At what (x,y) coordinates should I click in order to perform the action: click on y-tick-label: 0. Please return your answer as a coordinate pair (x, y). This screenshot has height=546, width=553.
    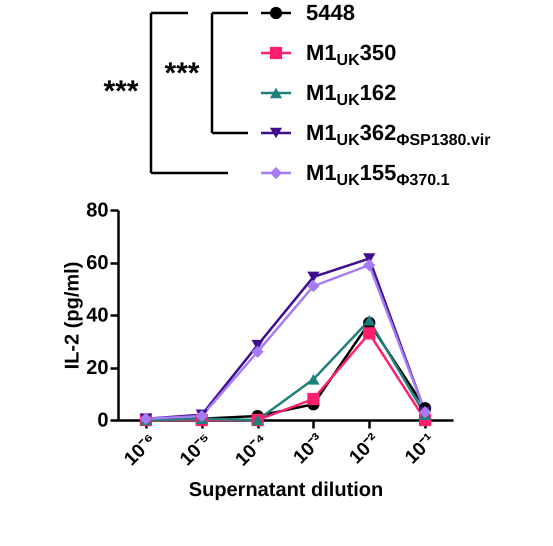
    Looking at the image, I should click on (102, 421).